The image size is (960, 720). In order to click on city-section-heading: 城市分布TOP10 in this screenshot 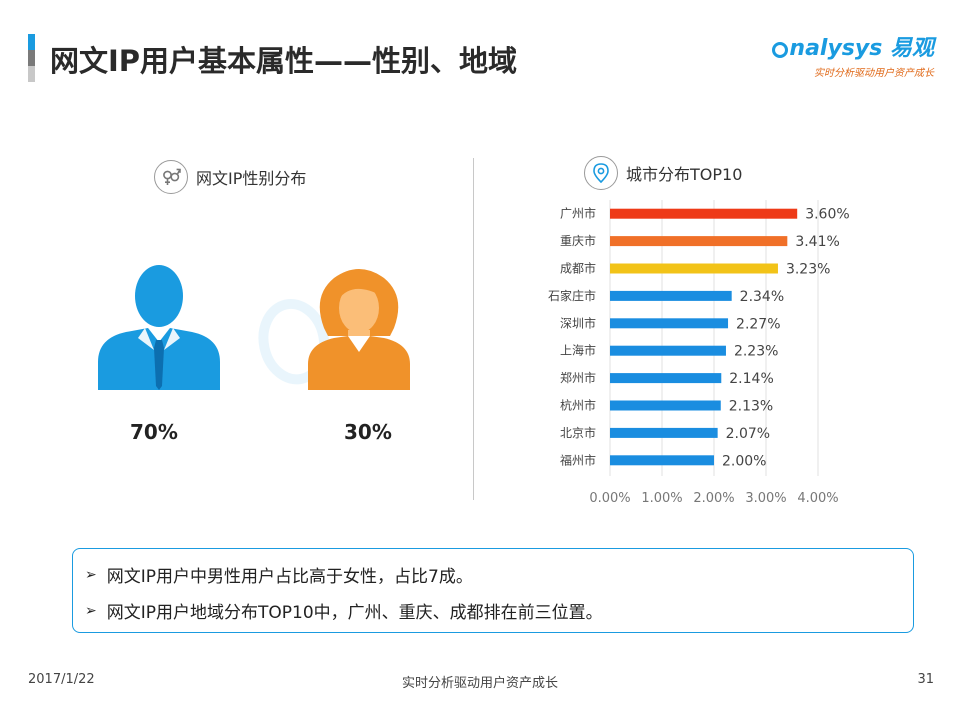, I will do `click(663, 173)`.